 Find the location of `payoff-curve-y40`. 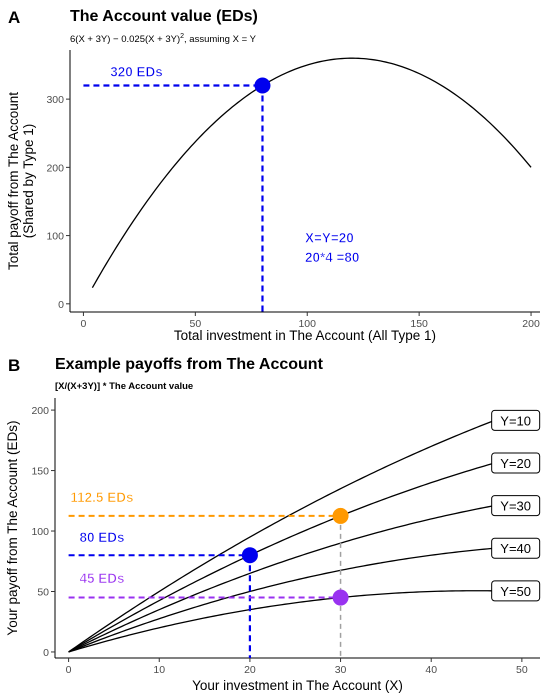

payoff-curve-y40 is located at coordinates (281, 600).